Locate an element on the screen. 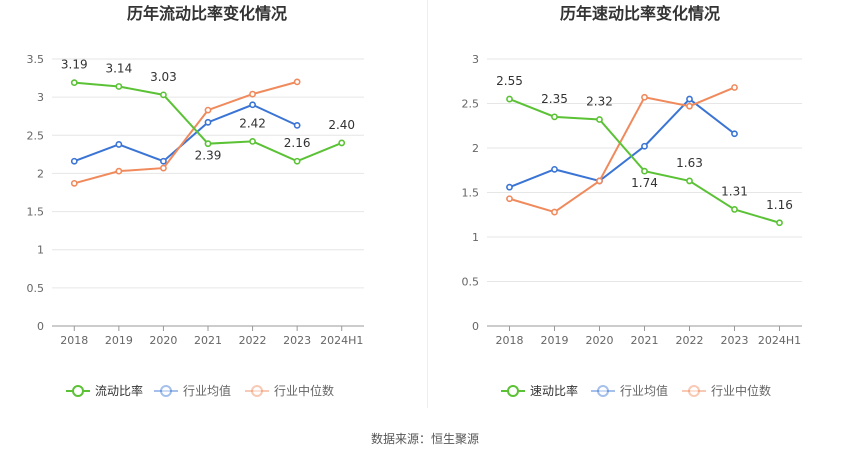 The height and width of the screenshot is (463, 850). data-label: 3.19 is located at coordinates (74, 65).